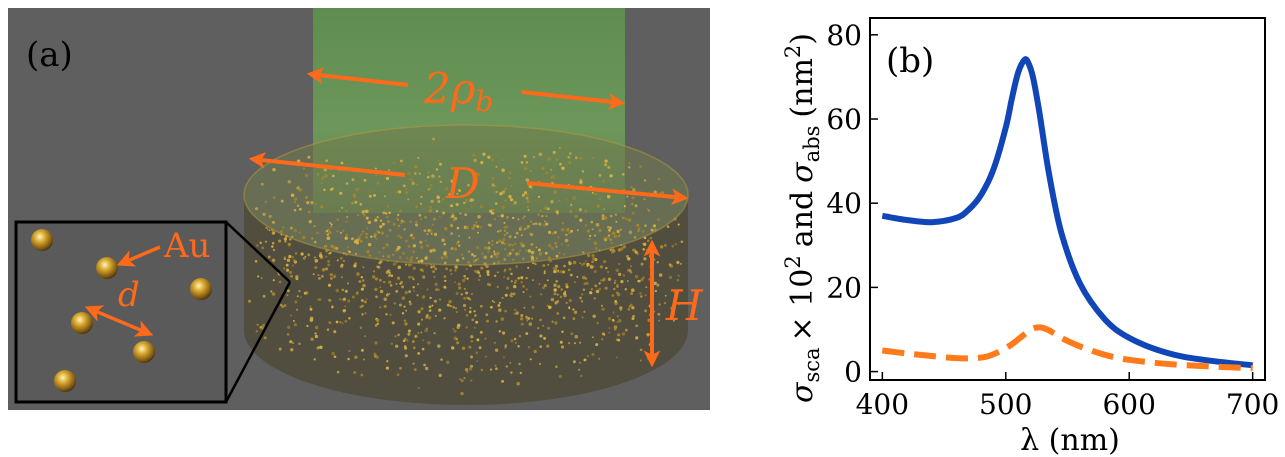 The height and width of the screenshot is (457, 1285). I want to click on y-tick-label: 80, so click(844, 35).